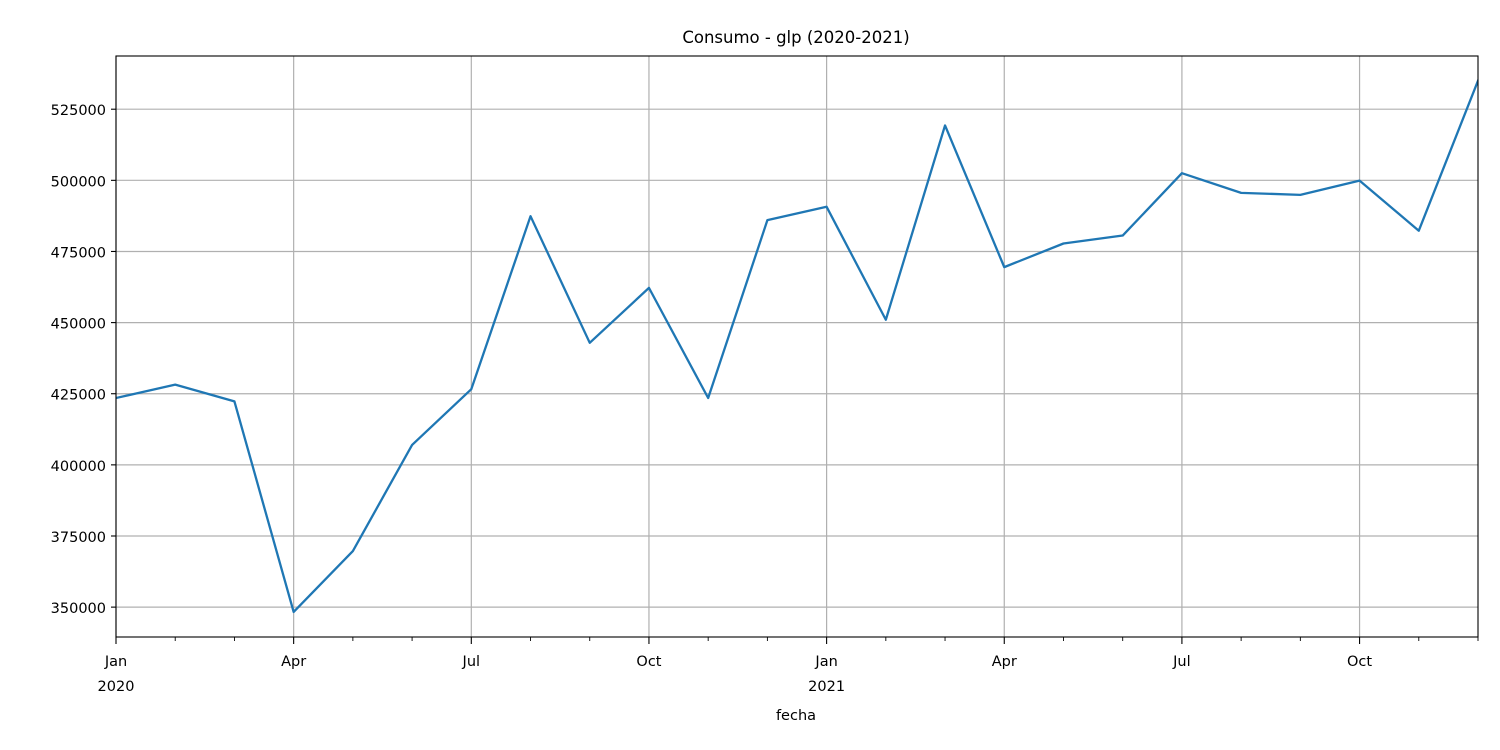  I want to click on y-tick-label: 450000, so click(78, 325).